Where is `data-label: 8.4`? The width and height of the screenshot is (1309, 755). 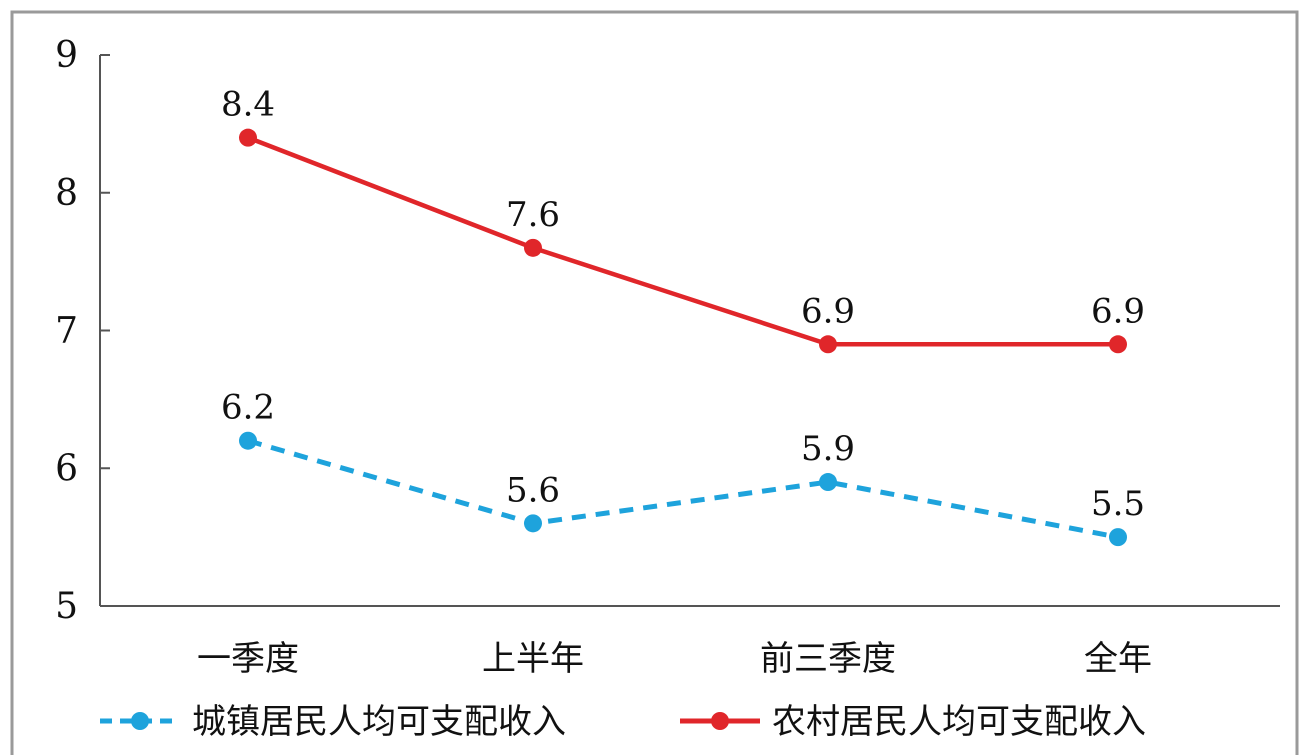 data-label: 8.4 is located at coordinates (248, 105).